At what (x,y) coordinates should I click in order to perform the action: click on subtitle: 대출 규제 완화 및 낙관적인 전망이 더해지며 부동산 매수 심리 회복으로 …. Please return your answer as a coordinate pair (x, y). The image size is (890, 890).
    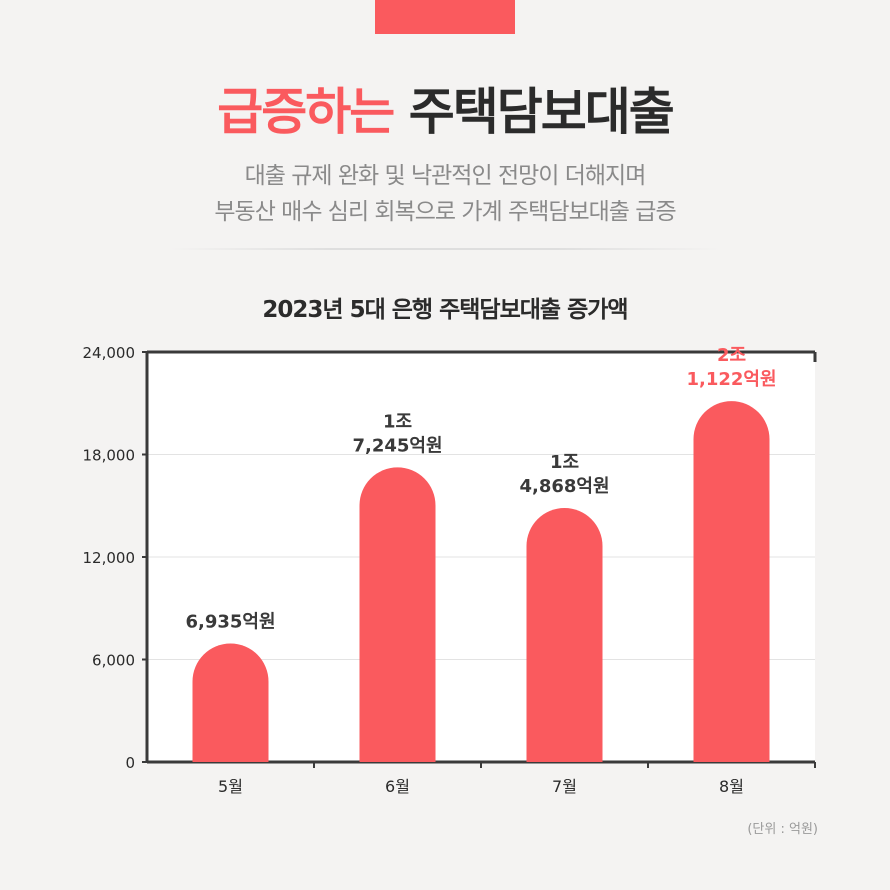
    Looking at the image, I should click on (445, 194).